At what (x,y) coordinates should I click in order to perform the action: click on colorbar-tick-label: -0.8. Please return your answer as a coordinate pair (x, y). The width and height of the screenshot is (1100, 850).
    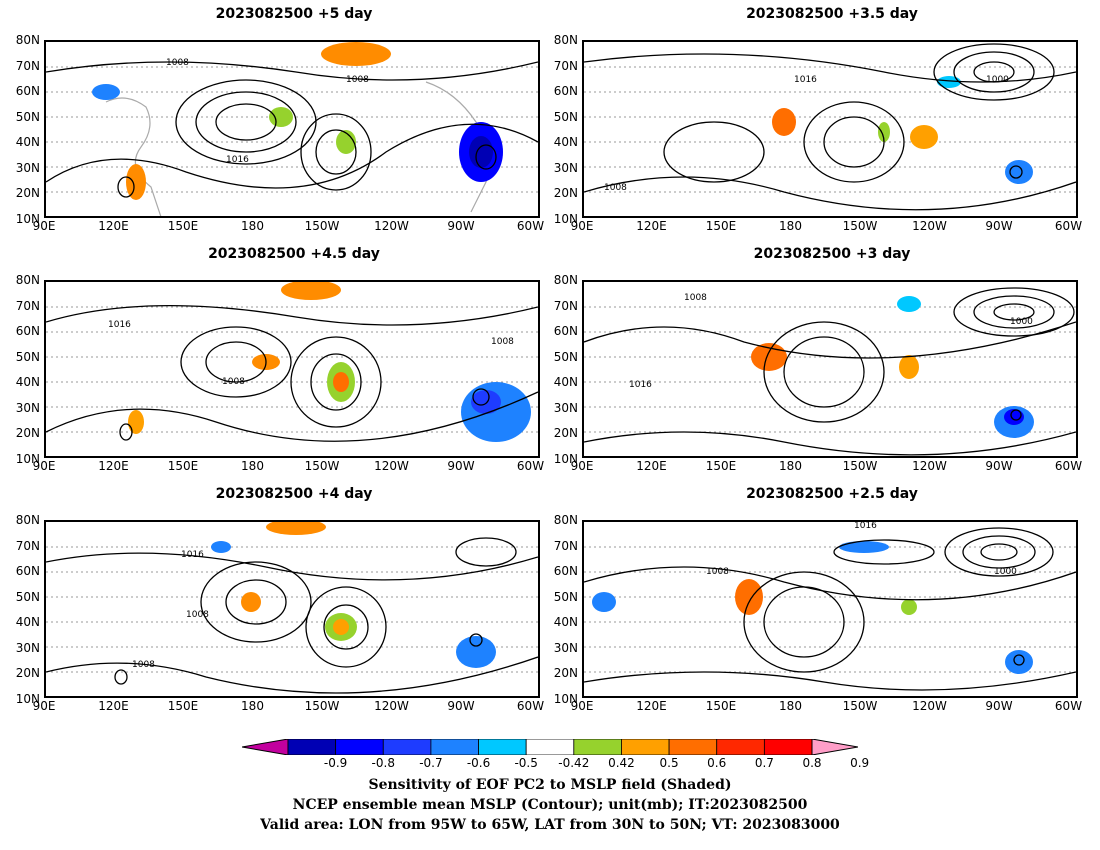
    Looking at the image, I should click on (383, 763).